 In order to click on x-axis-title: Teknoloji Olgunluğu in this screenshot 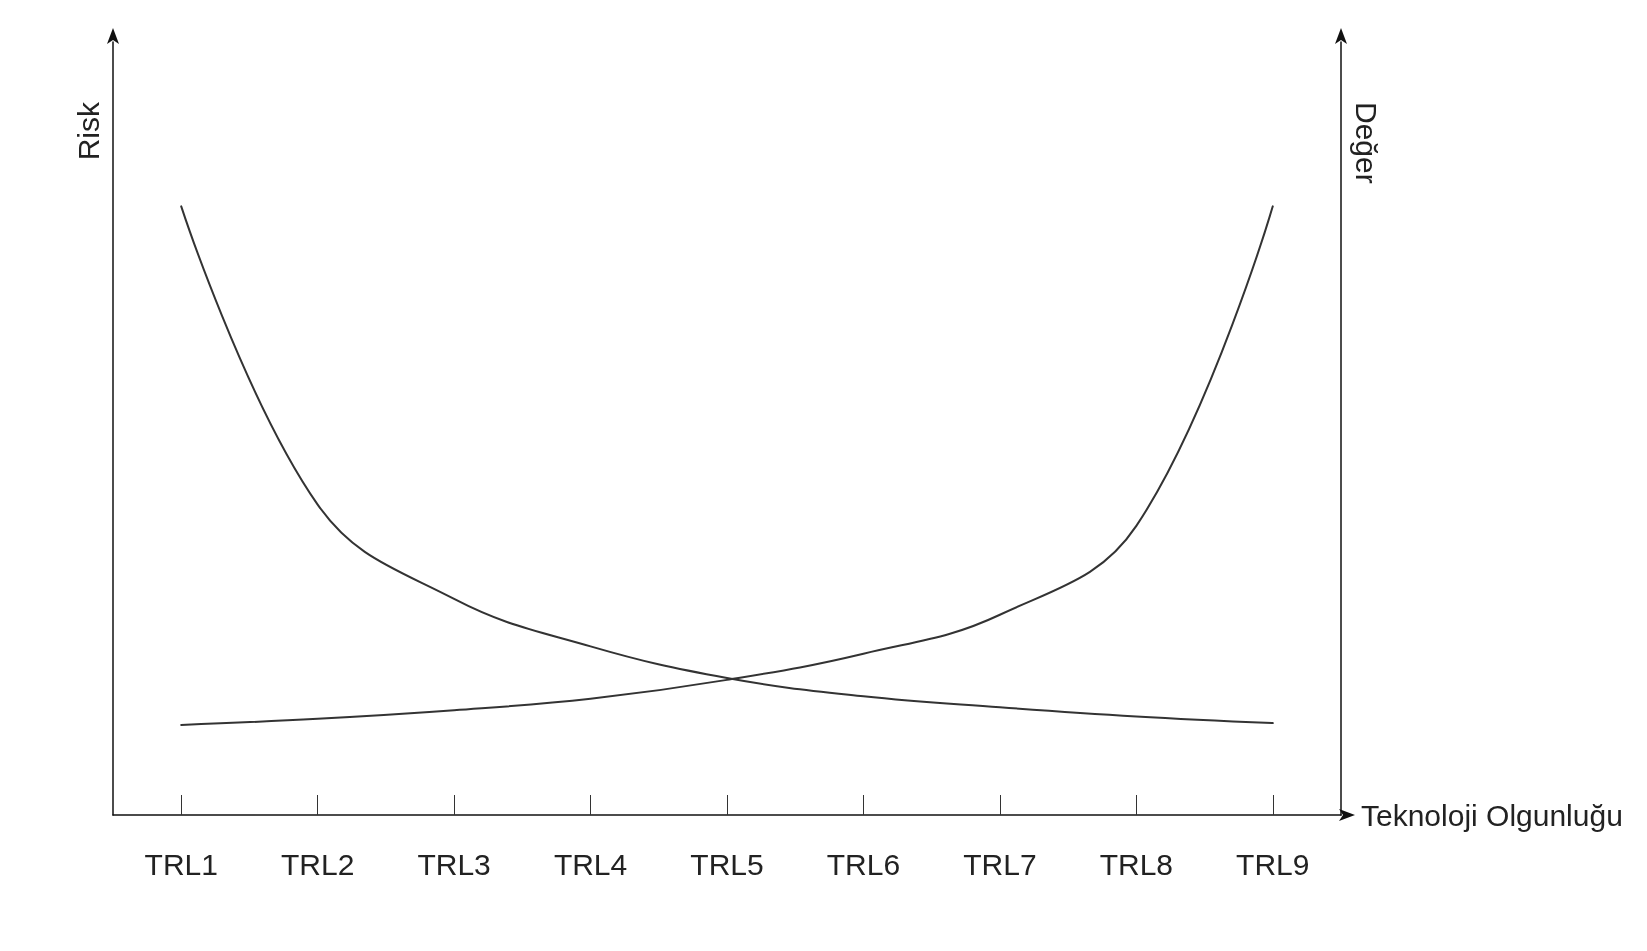, I will do `click(1492, 815)`.